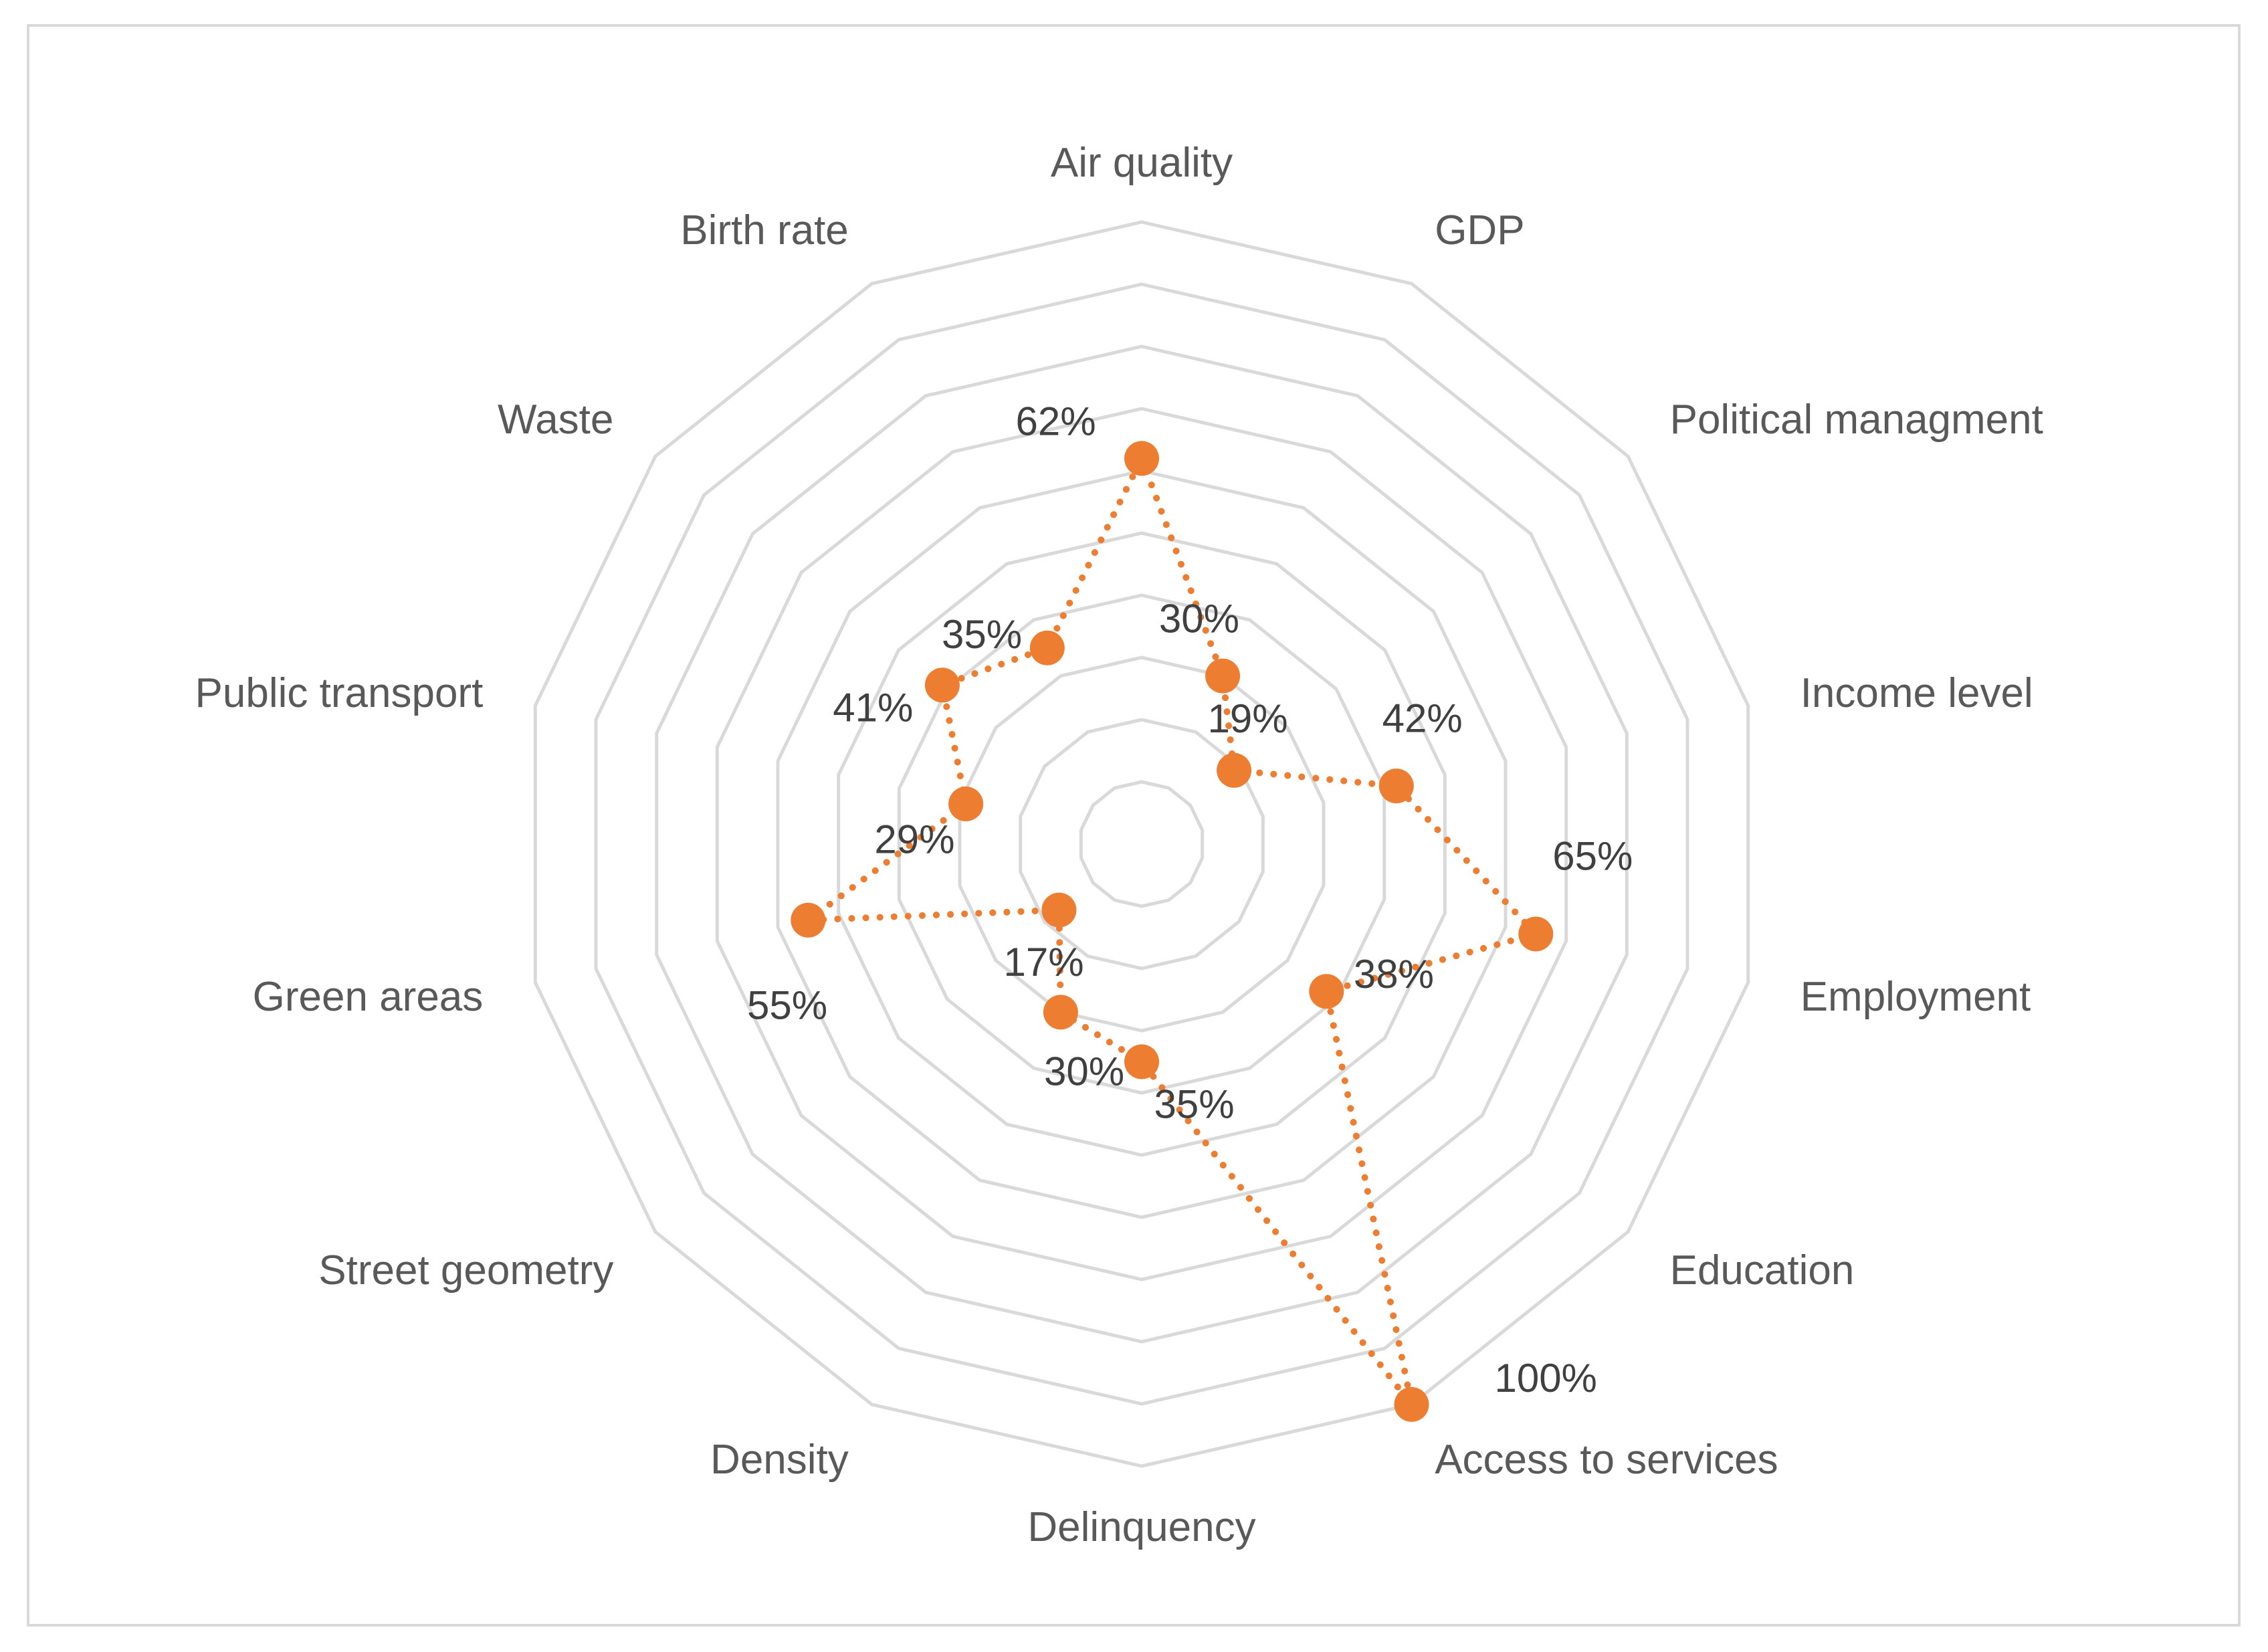  I want to click on category-label: Employment, so click(1916, 997).